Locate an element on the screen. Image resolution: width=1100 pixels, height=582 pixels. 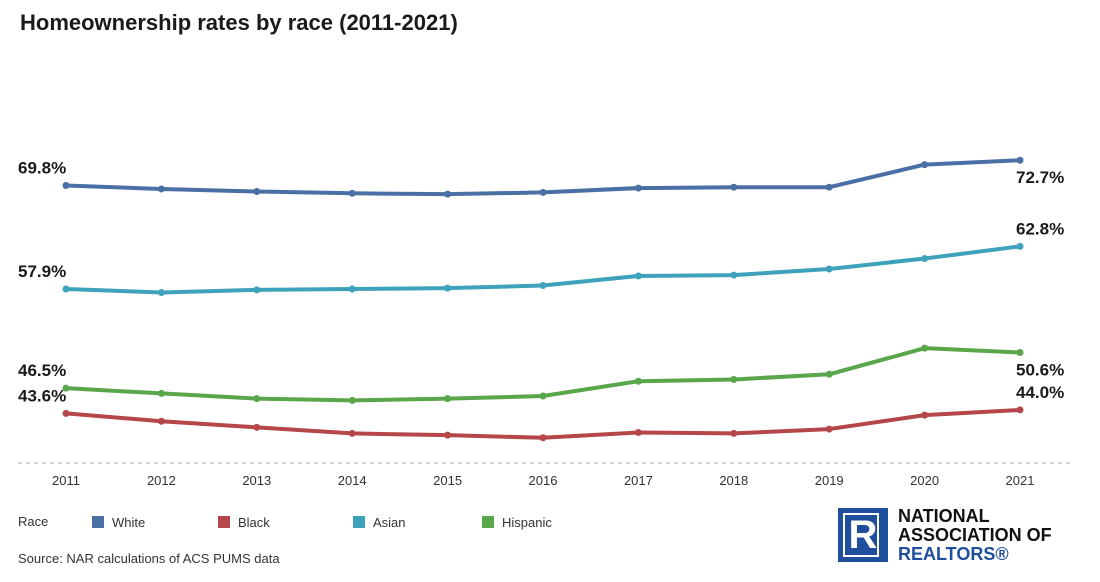
data-point-hispanic-2018 is located at coordinates (734, 379).